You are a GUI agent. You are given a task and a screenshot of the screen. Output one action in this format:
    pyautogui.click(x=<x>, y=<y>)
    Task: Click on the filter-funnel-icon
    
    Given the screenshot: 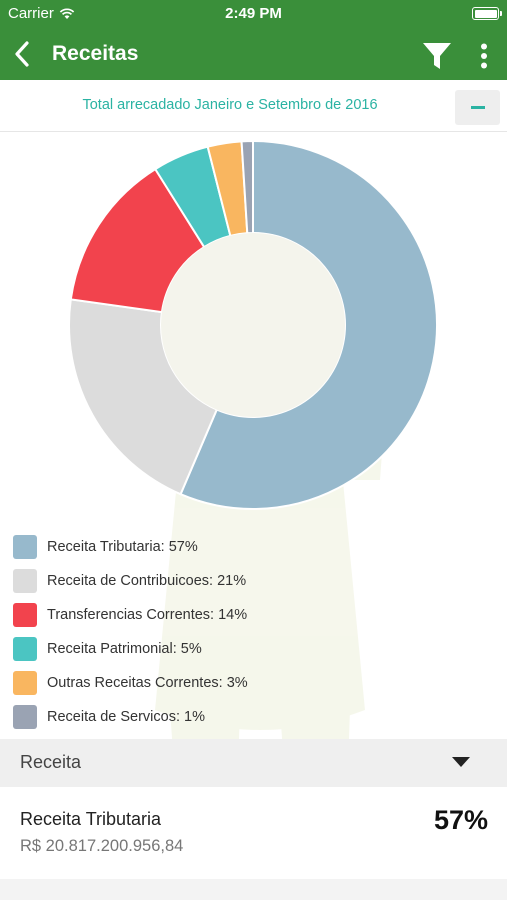 What is the action you would take?
    pyautogui.click(x=437, y=56)
    